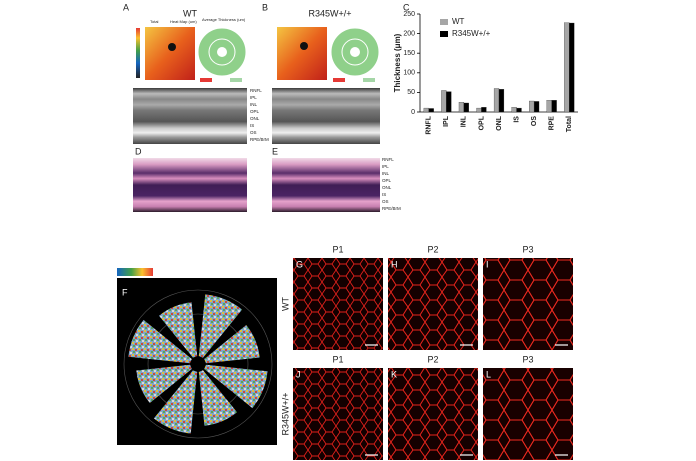 Image resolution: width=696 pixels, height=461 pixels. Describe the element at coordinates (552, 123) in the screenshot. I see `x-tick-label: RPE` at that location.